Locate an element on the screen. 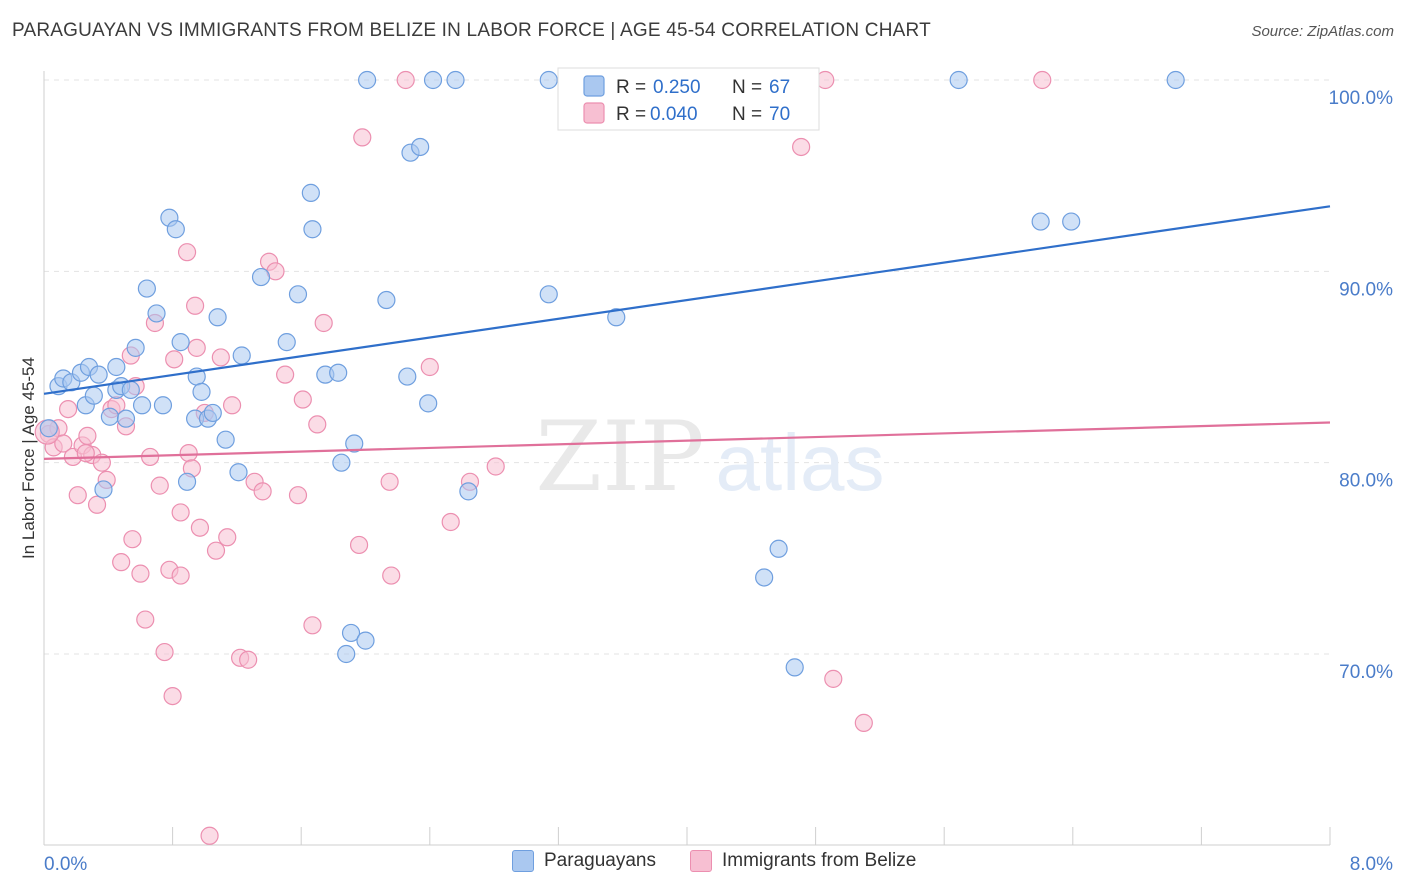 The height and width of the screenshot is (892, 1406). x-tick-label: 8.0% is located at coordinates (1371, 864).